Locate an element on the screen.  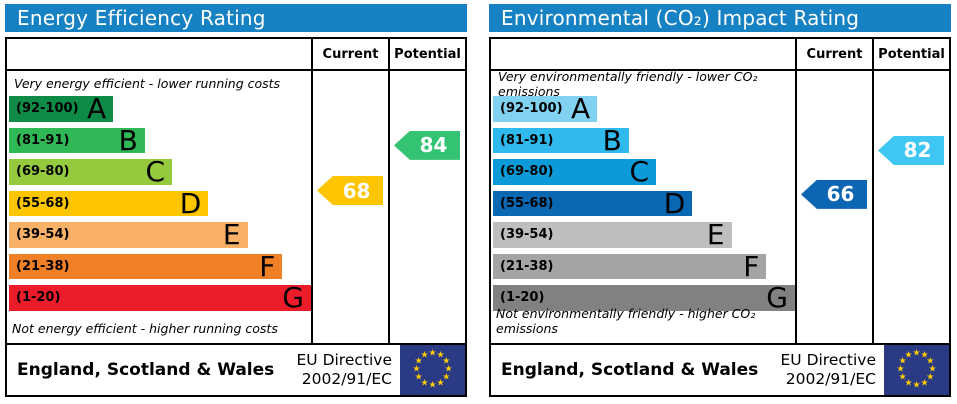
eu-directive-label: EU Directive 2002/91/EC is located at coordinates (829, 369).